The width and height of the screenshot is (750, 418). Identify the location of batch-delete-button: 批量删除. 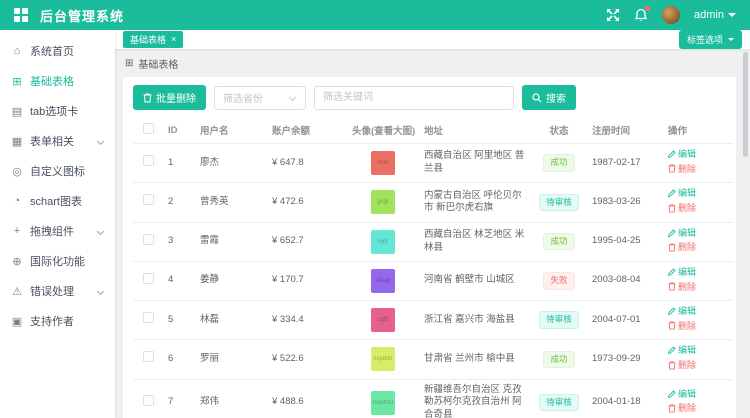
(169, 97).